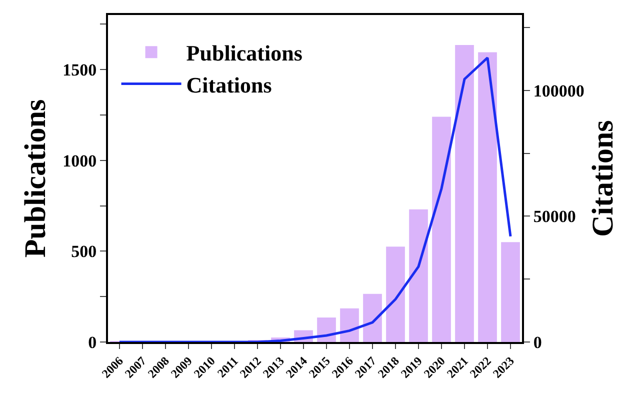 The image size is (636, 418). I want to click on y-tick-label: 1500, so click(79, 70).